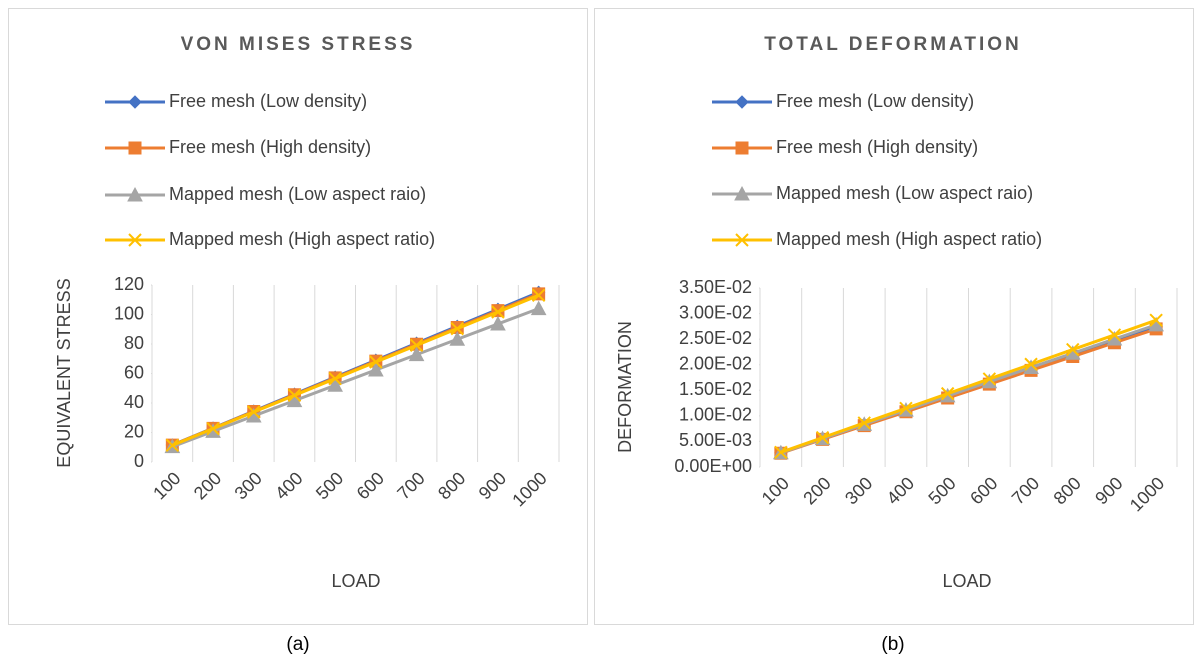  I want to click on chart-title: VON MISES STRESS, so click(298, 44).